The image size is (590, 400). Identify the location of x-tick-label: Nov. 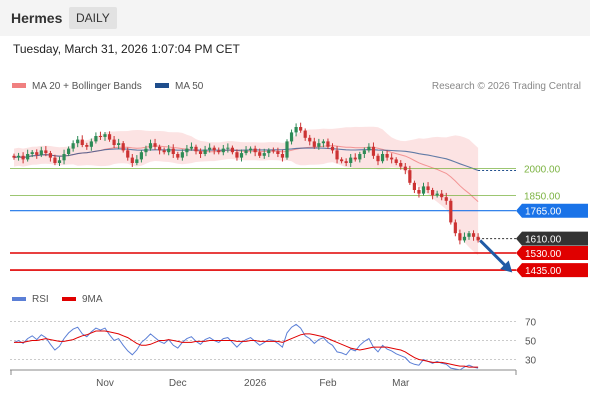
(105, 383).